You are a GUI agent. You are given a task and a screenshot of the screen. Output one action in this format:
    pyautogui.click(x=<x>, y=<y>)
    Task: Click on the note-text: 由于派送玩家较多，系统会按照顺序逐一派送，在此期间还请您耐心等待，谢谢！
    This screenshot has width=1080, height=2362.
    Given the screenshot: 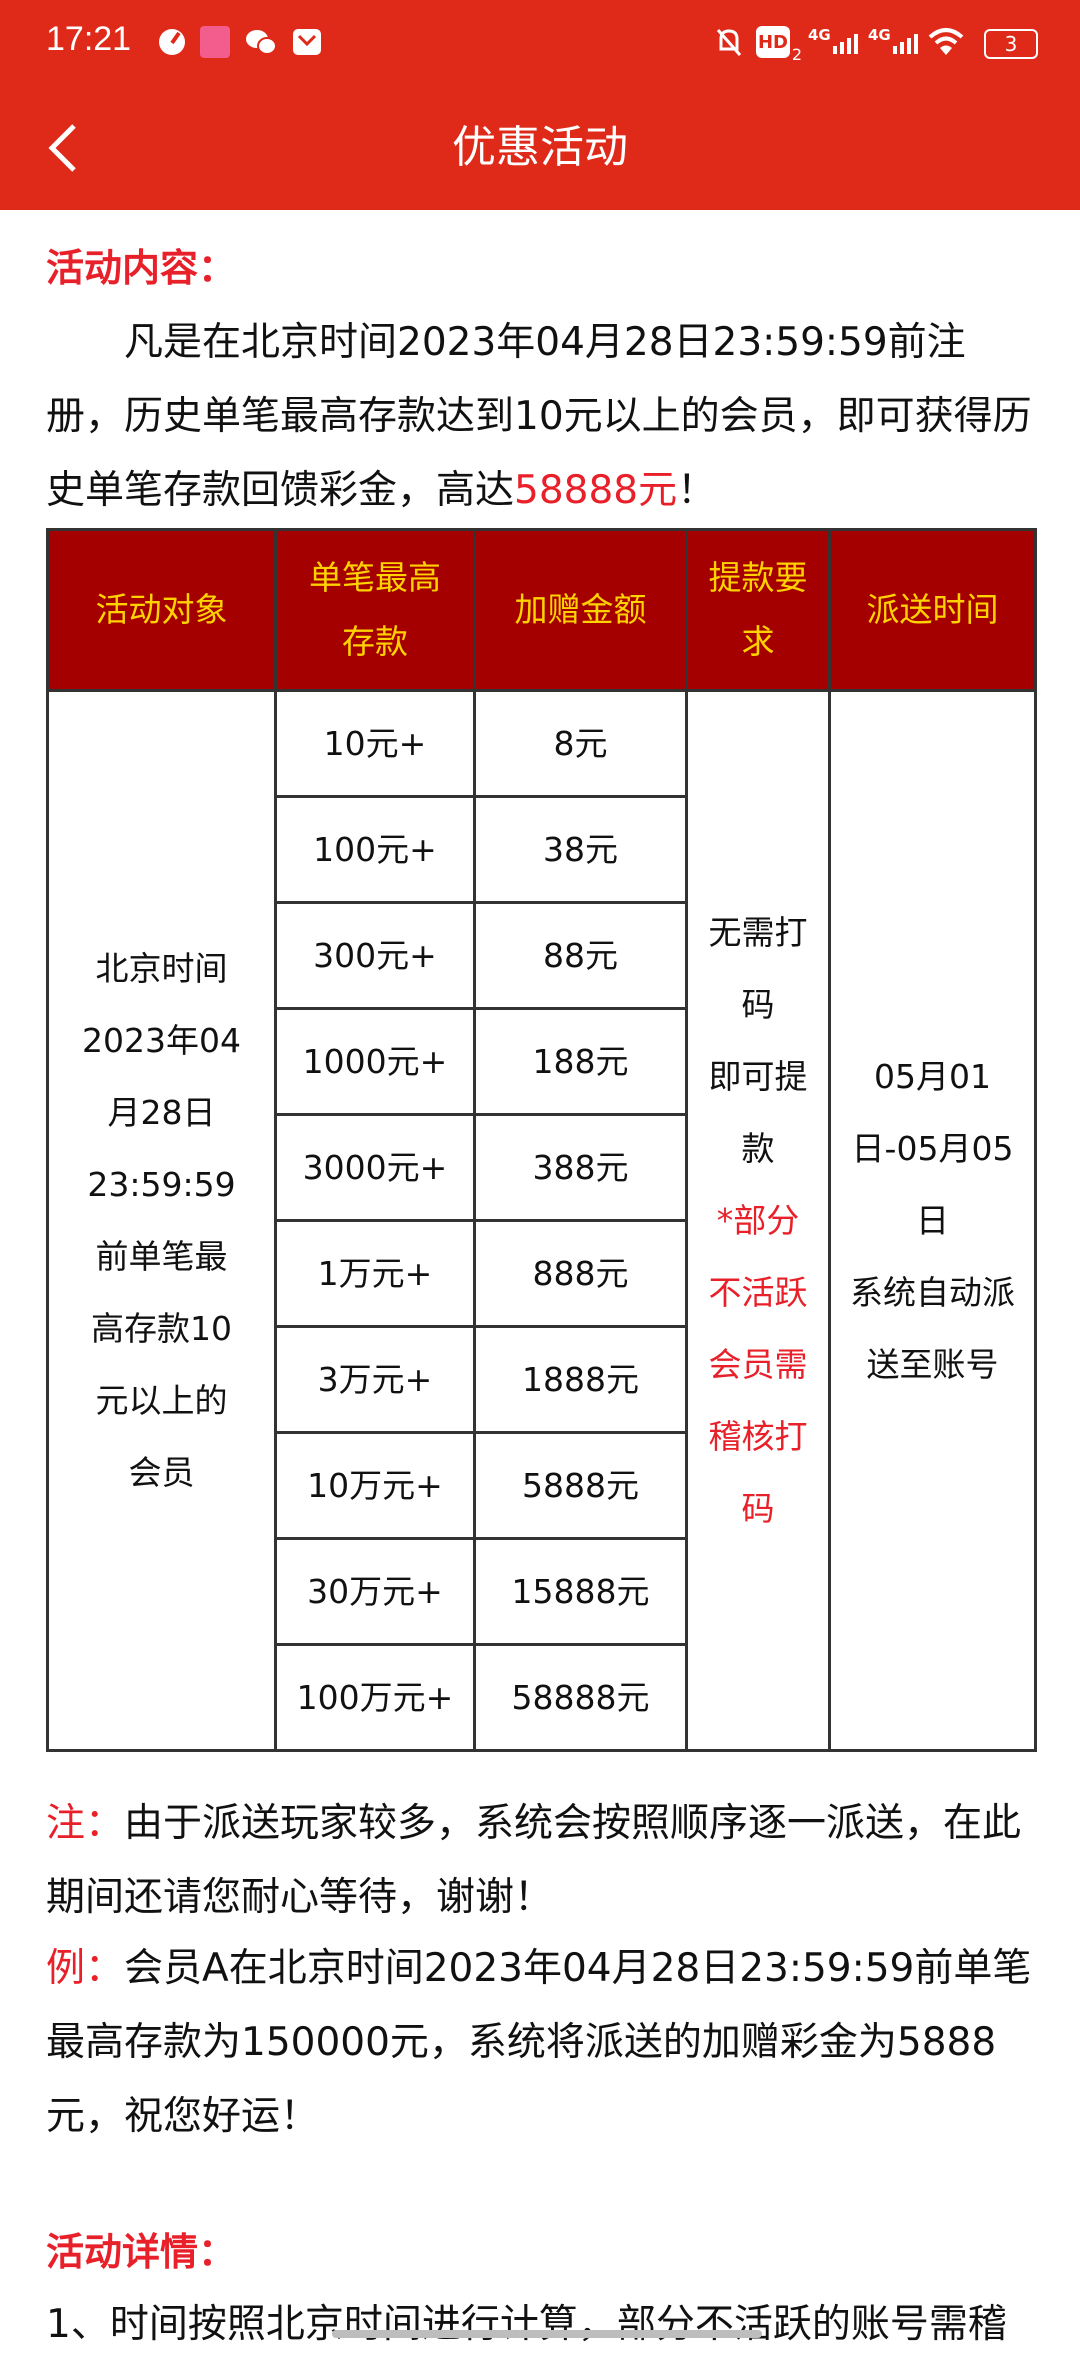 What is the action you would take?
    pyautogui.click(x=534, y=1860)
    